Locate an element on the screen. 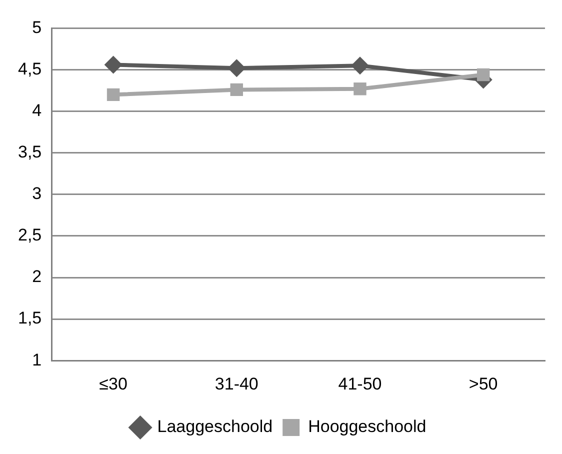 The width and height of the screenshot is (562, 454). legend-label: Laaggeschoold is located at coordinates (215, 426).